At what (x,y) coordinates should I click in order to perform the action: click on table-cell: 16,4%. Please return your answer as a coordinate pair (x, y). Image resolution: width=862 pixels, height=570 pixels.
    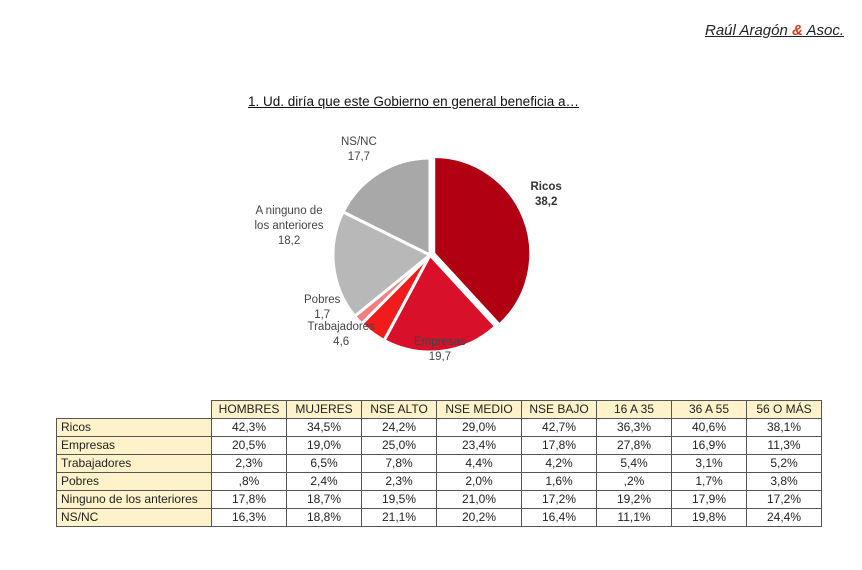
    Looking at the image, I should click on (559, 517).